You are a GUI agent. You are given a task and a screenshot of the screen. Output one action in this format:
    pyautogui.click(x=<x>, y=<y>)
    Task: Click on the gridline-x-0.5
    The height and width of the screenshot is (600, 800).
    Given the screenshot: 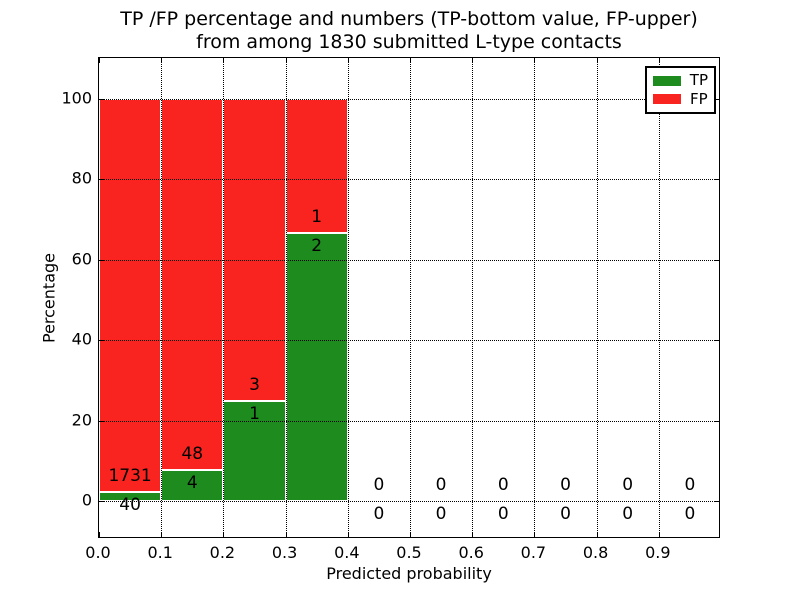 What is the action you would take?
    pyautogui.click(x=410, y=297)
    